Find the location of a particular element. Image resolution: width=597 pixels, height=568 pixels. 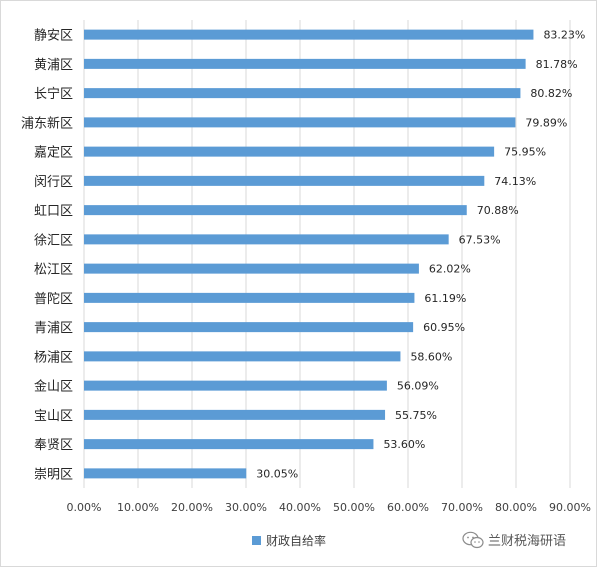

data-label: 80.82% is located at coordinates (551, 93).